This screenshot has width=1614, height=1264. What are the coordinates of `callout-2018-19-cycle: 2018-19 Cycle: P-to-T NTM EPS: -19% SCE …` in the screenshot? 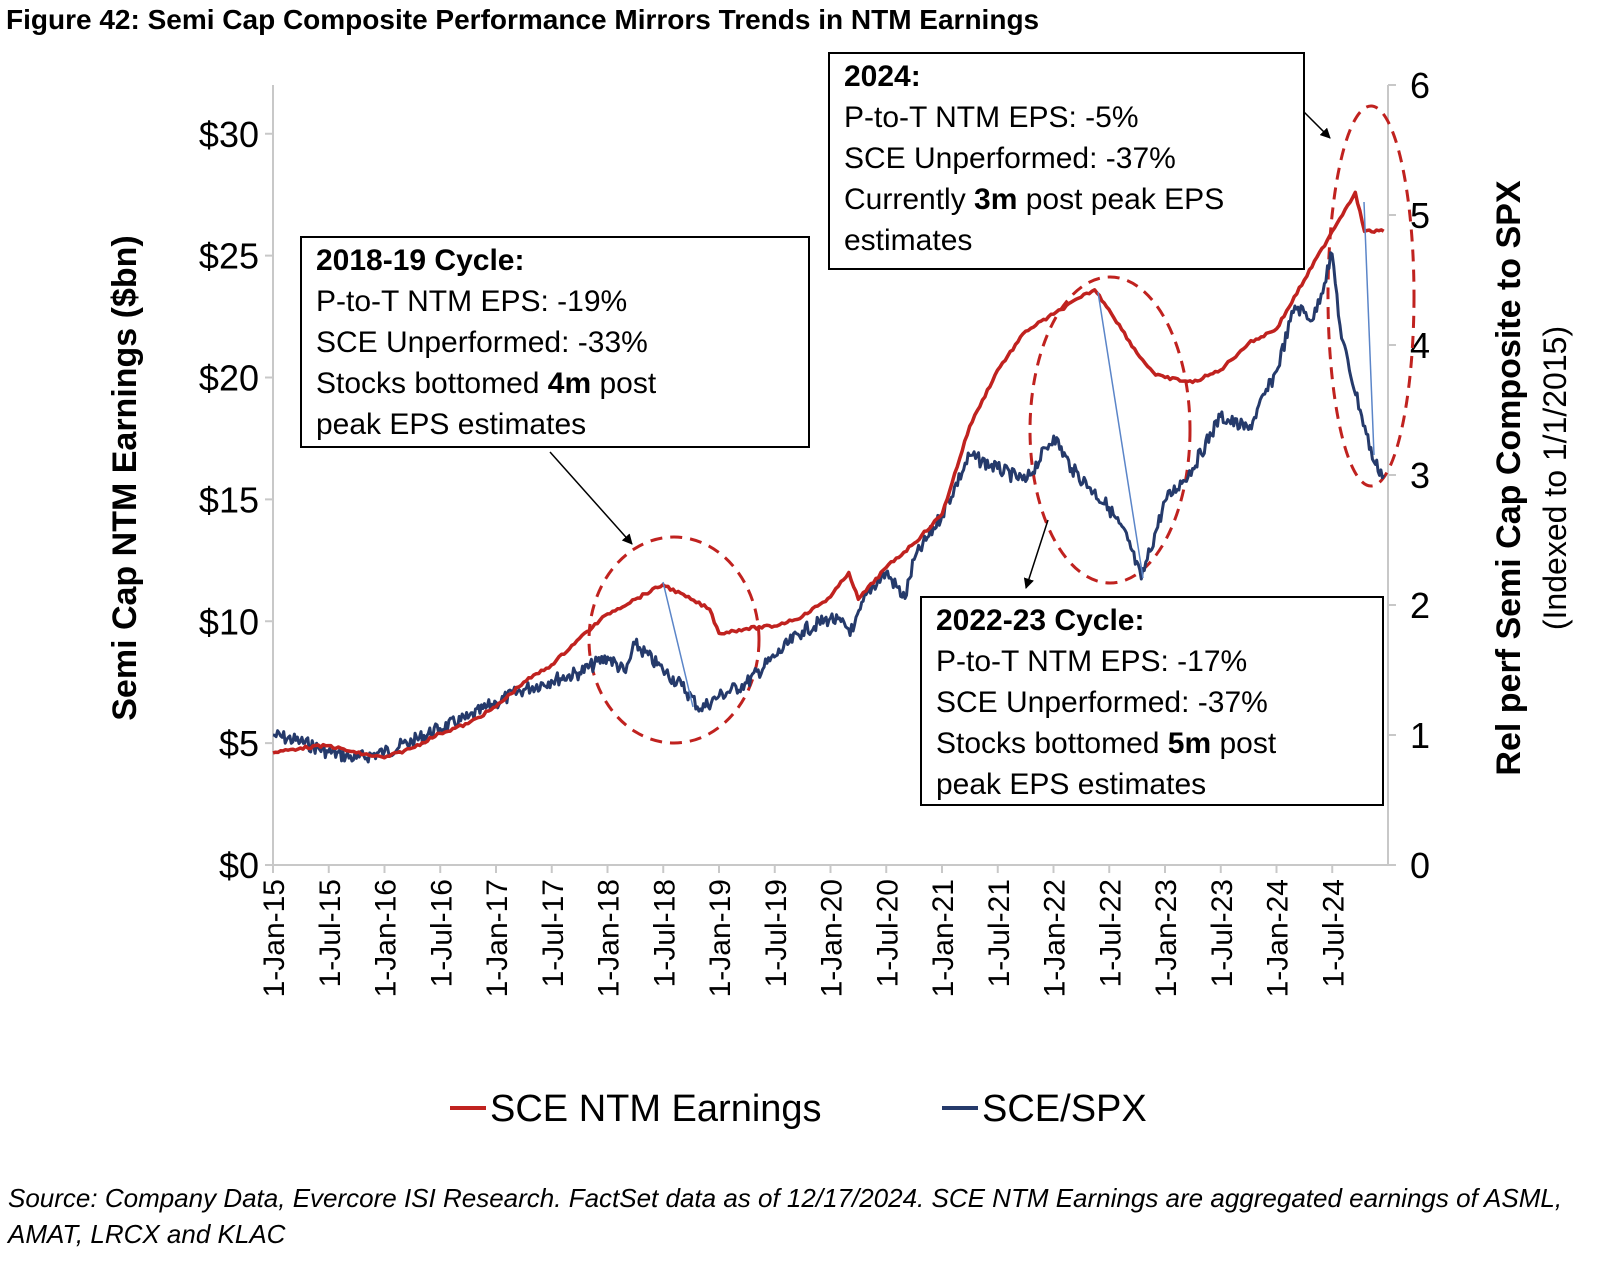 It's located at (555, 342).